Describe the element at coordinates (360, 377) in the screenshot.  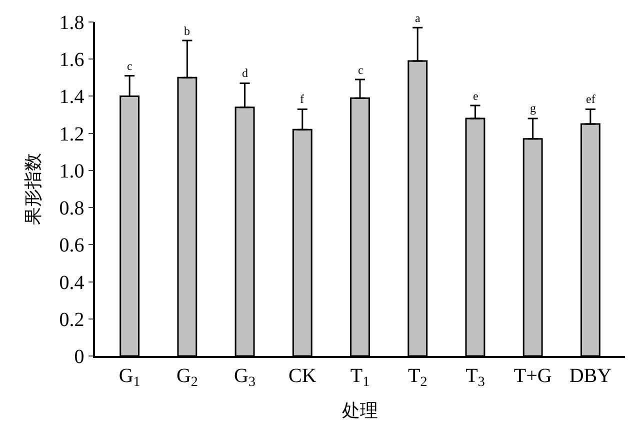
I see `x-tick-label: T$_{1}$` at that location.